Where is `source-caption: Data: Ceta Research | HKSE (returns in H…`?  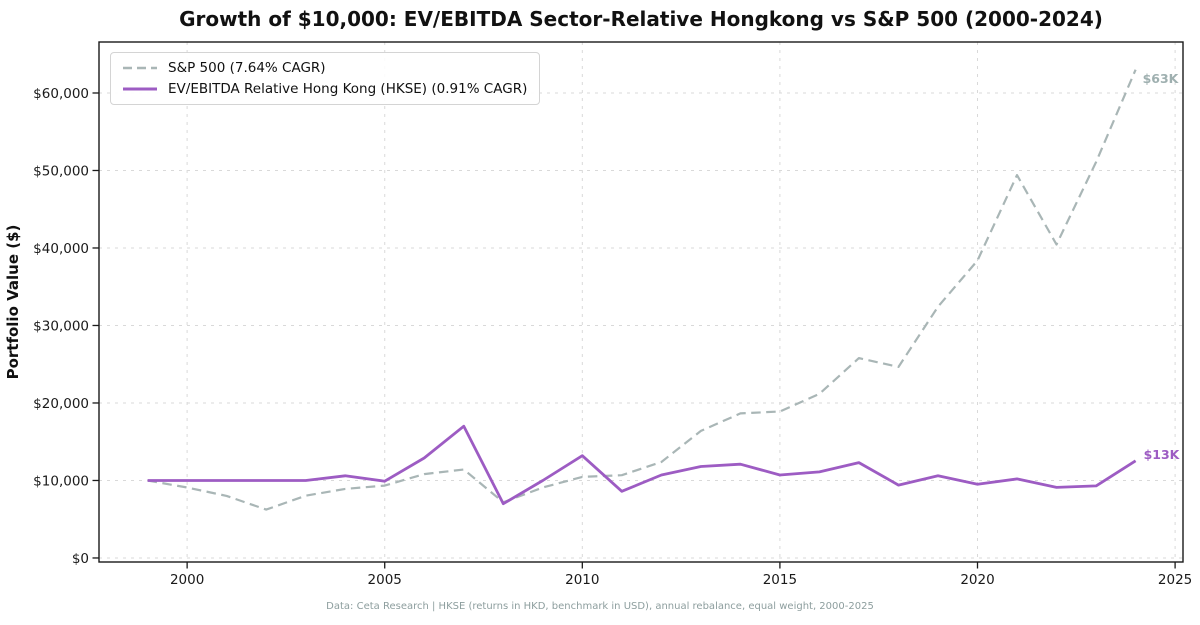
source-caption: Data: Ceta Research | HKSE (returns in H… is located at coordinates (600, 606).